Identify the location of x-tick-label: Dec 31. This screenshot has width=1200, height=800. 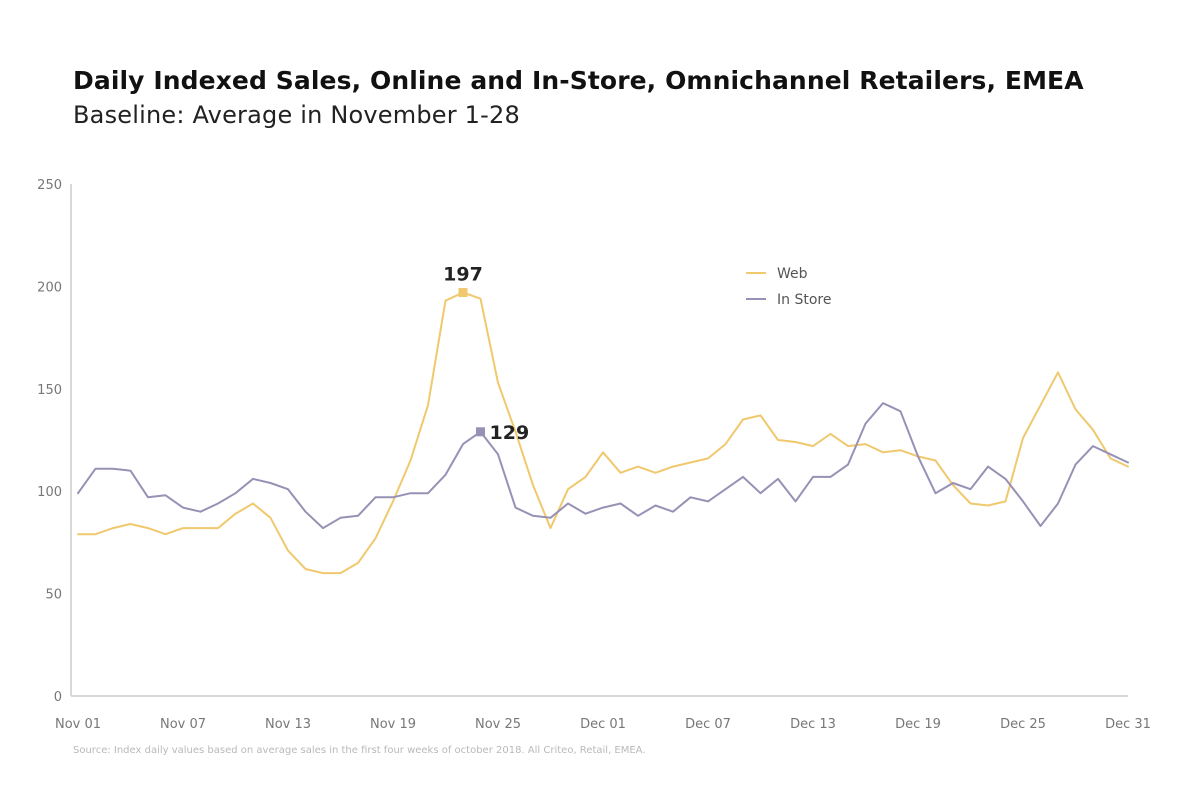
(1128, 724).